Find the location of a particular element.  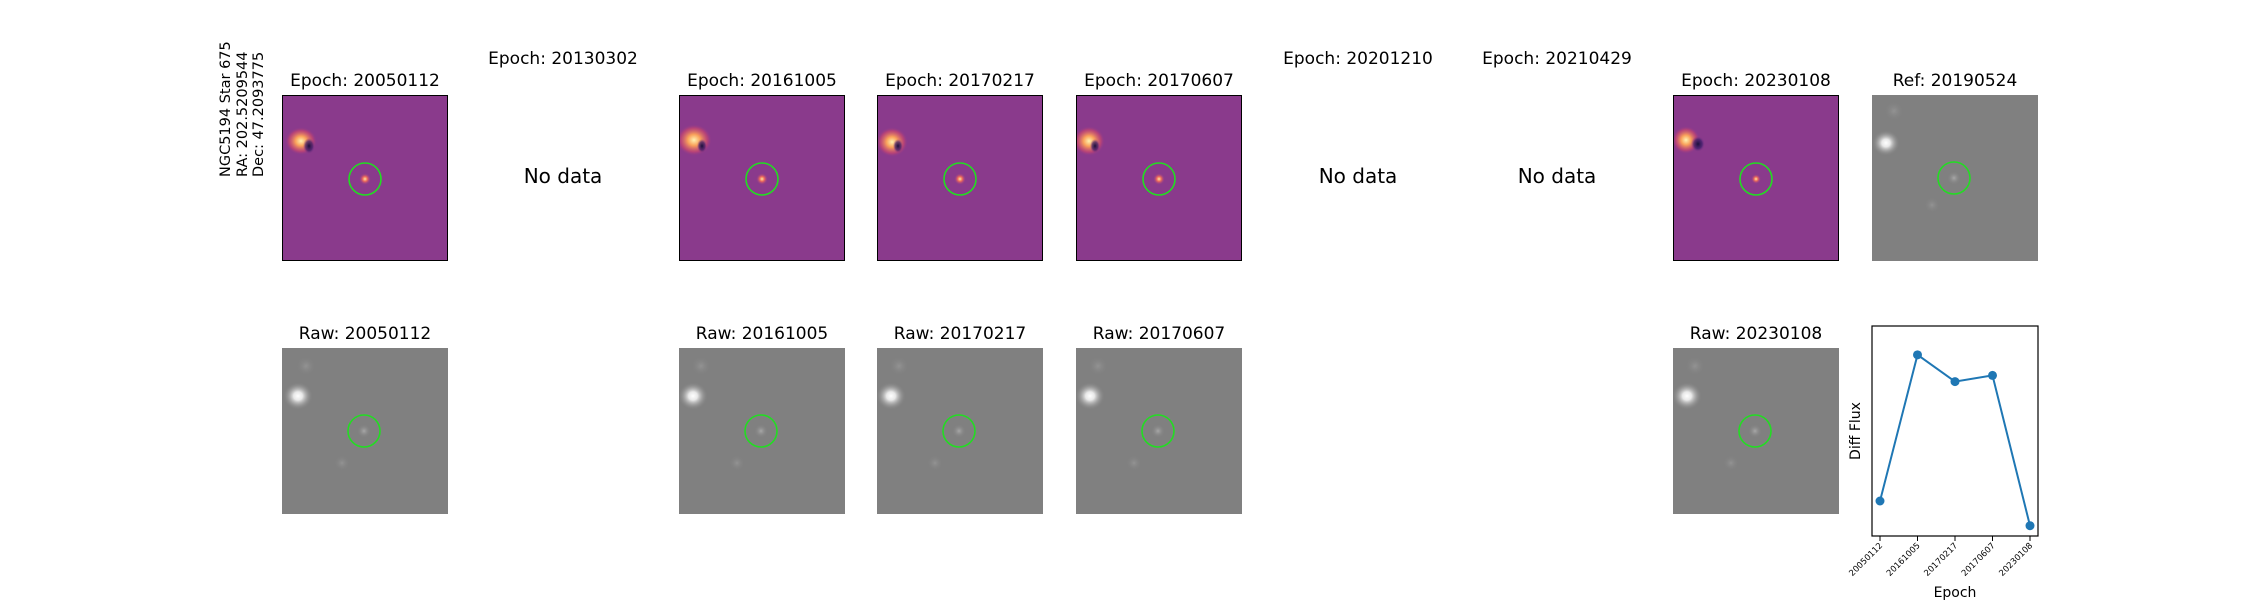

chart-xlabel: Epoch is located at coordinates (1955, 592).